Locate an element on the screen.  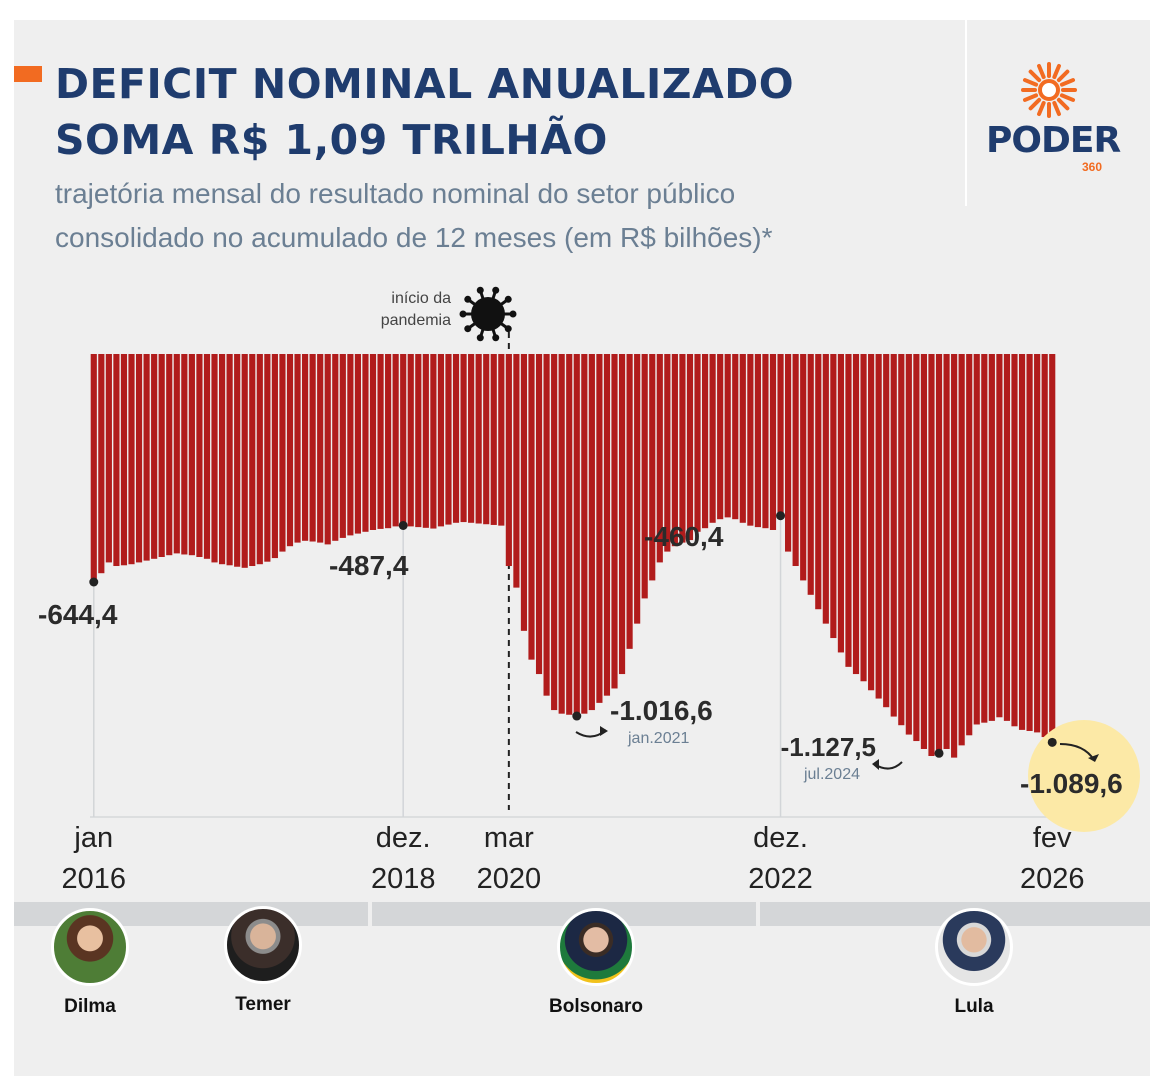
sun-icon is located at coordinates (1049, 90).